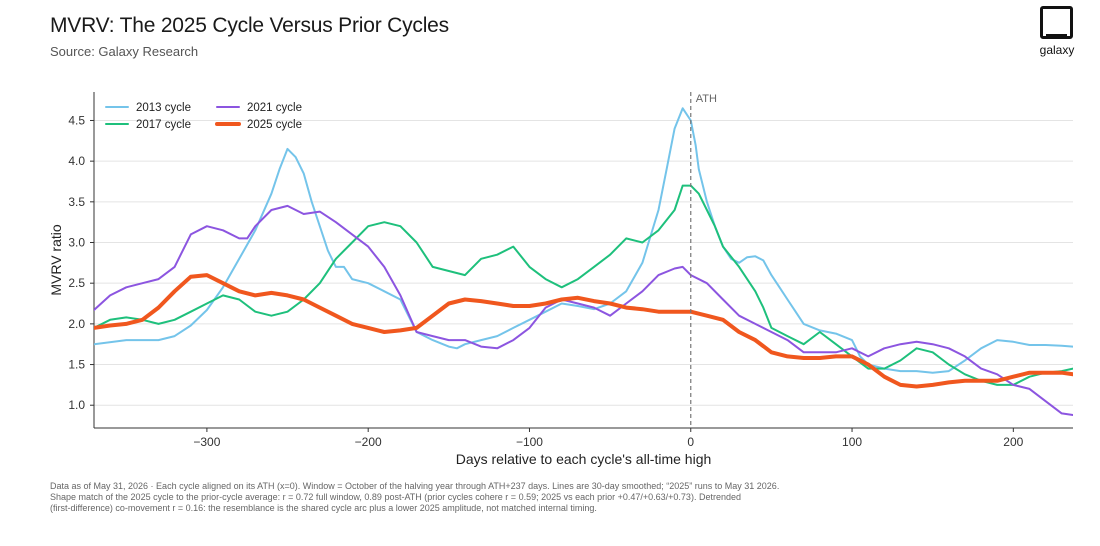  I want to click on y-axis-label: MVRV ratio, so click(56, 260).